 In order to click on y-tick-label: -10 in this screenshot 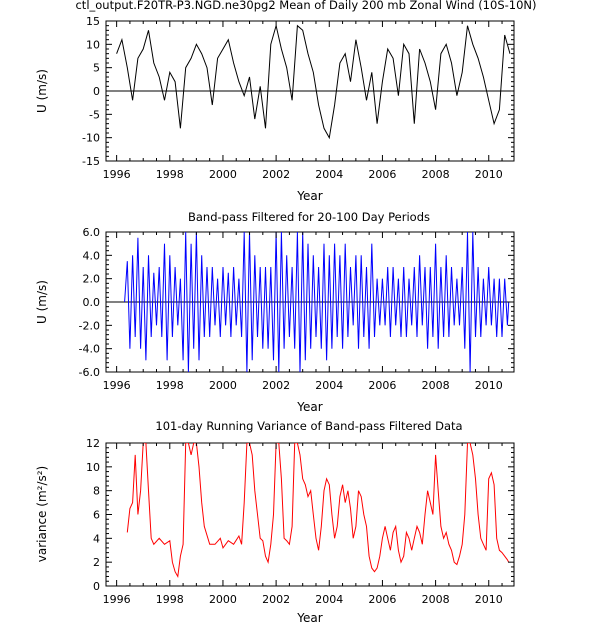, I will do `click(91, 138)`.